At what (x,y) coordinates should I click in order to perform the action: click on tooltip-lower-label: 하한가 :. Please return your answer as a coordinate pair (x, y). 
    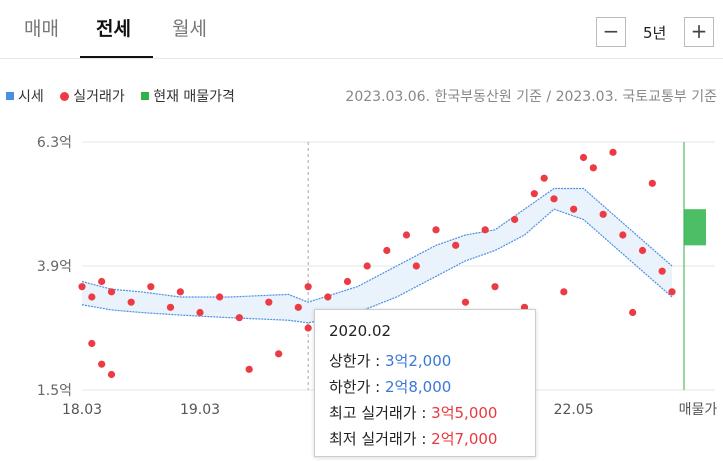
    Looking at the image, I should click on (357, 387).